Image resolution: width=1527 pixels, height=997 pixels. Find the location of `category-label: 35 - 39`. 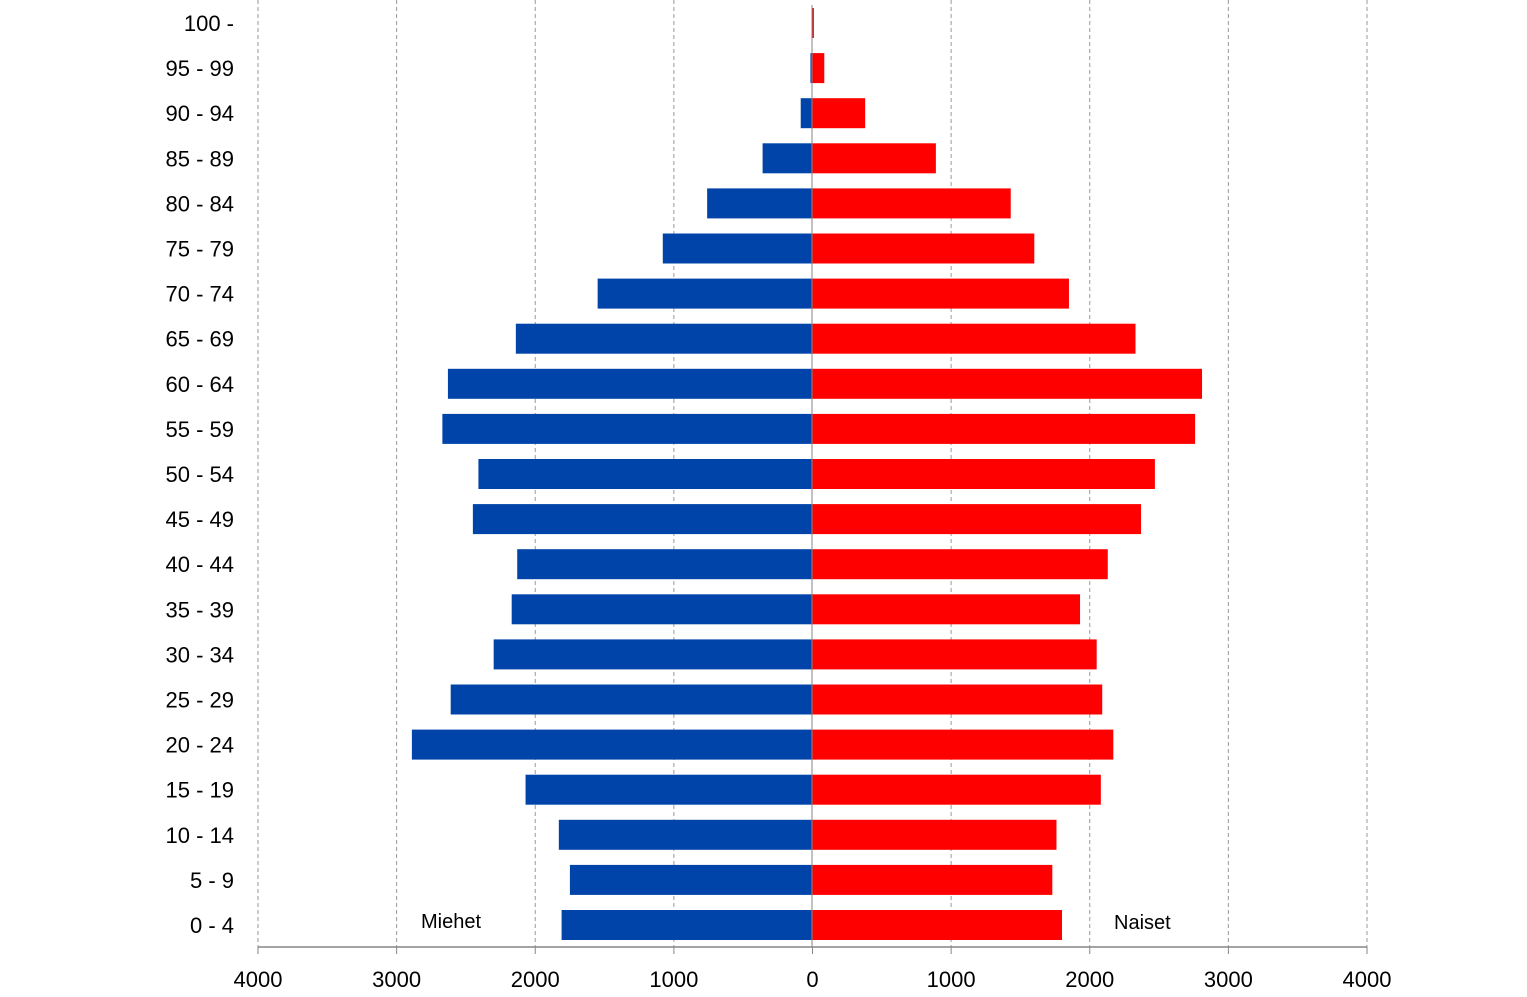

category-label: 35 - 39 is located at coordinates (200, 609).